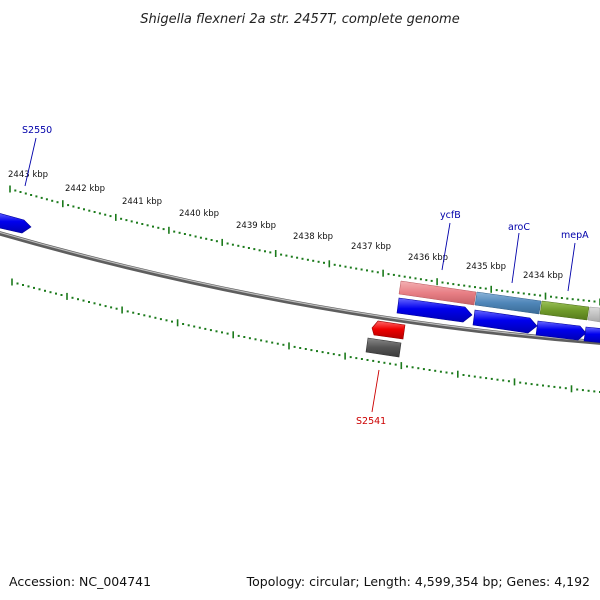 The width and height of the screenshot is (600, 600). Describe the element at coordinates (450, 215) in the screenshot. I see `label-ycfB: ycfB` at that location.